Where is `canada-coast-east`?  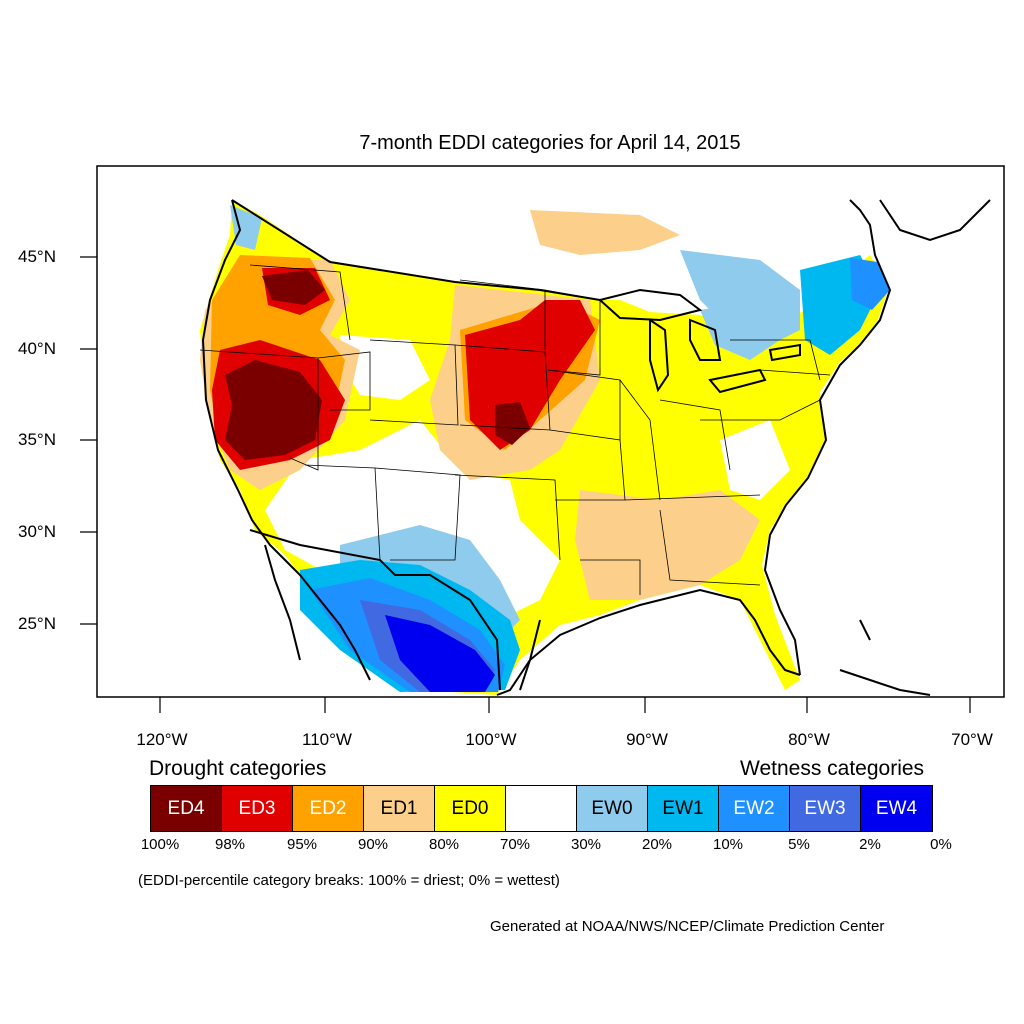 canada-coast-east is located at coordinates (935, 220).